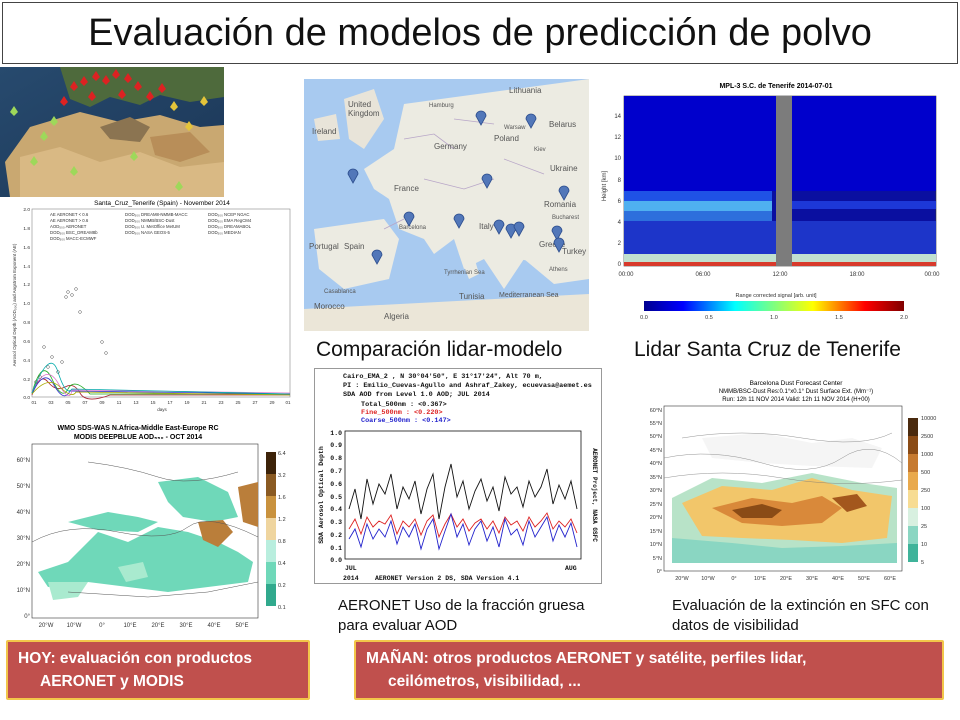 The image size is (960, 720). What do you see at coordinates (271, 529) in the screenshot?
I see `modis-colorbar` at bounding box center [271, 529].